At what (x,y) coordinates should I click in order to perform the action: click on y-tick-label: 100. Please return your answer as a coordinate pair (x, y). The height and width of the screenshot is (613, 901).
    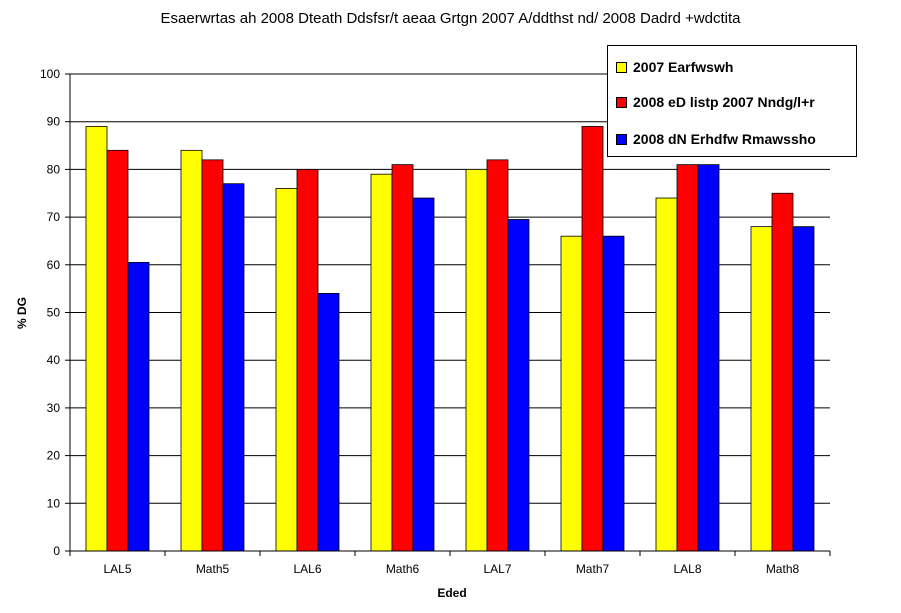
    Looking at the image, I should click on (50, 74).